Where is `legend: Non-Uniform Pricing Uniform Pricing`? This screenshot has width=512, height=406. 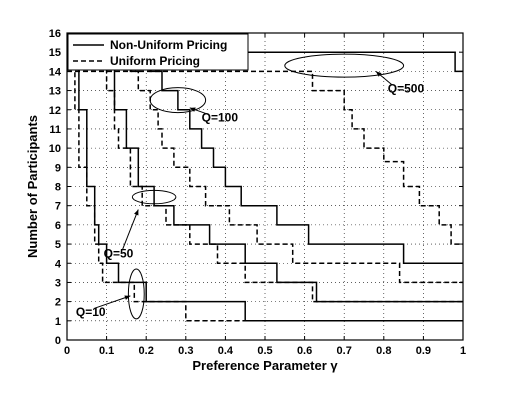 legend: Non-Uniform Pricing Uniform Pricing is located at coordinates (158, 52).